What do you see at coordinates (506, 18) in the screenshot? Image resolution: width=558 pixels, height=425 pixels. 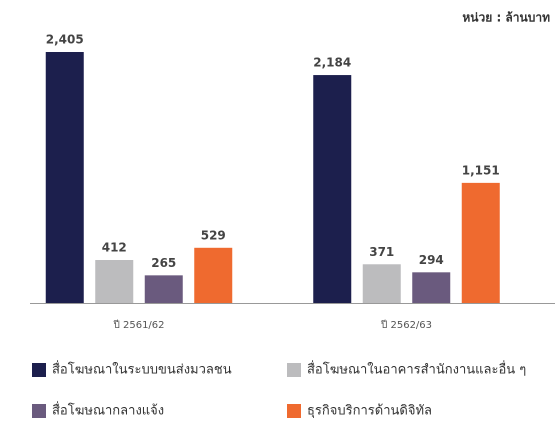 I see `unit-label: หน่วย : ล้านบาท` at bounding box center [506, 18].